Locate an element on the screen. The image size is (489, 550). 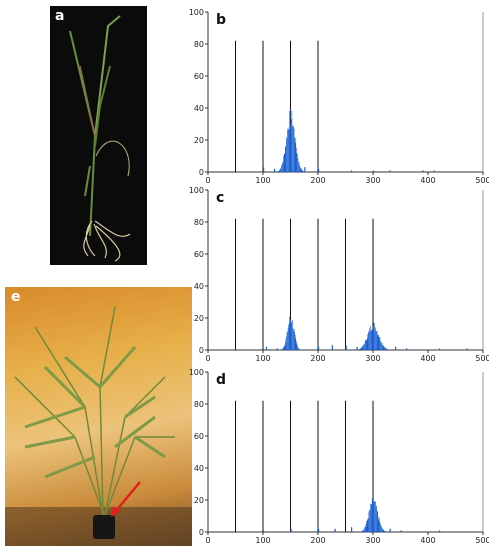
panel-letter-e: e is located at coordinates (16, 297).